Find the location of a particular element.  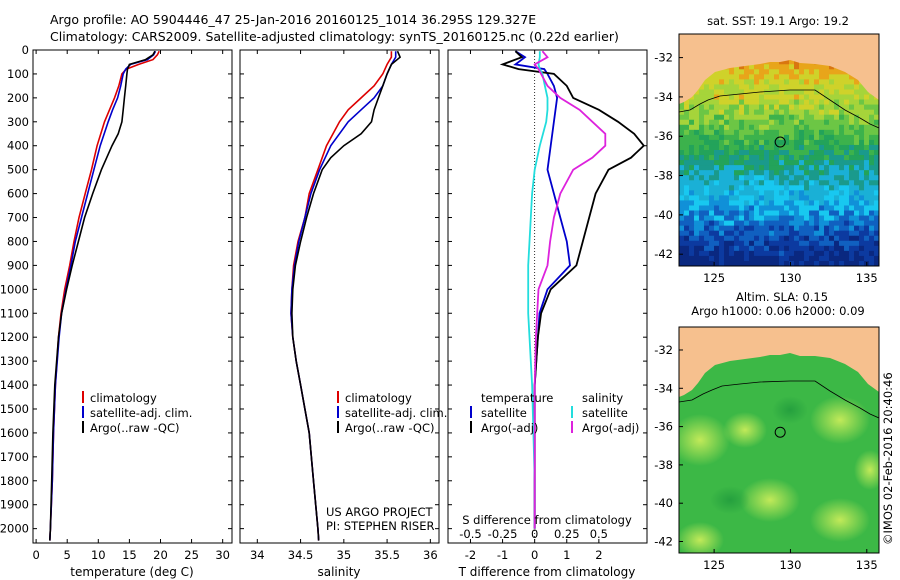

legend-label-s-argo: Argo(-adj) is located at coordinates (610, 428).